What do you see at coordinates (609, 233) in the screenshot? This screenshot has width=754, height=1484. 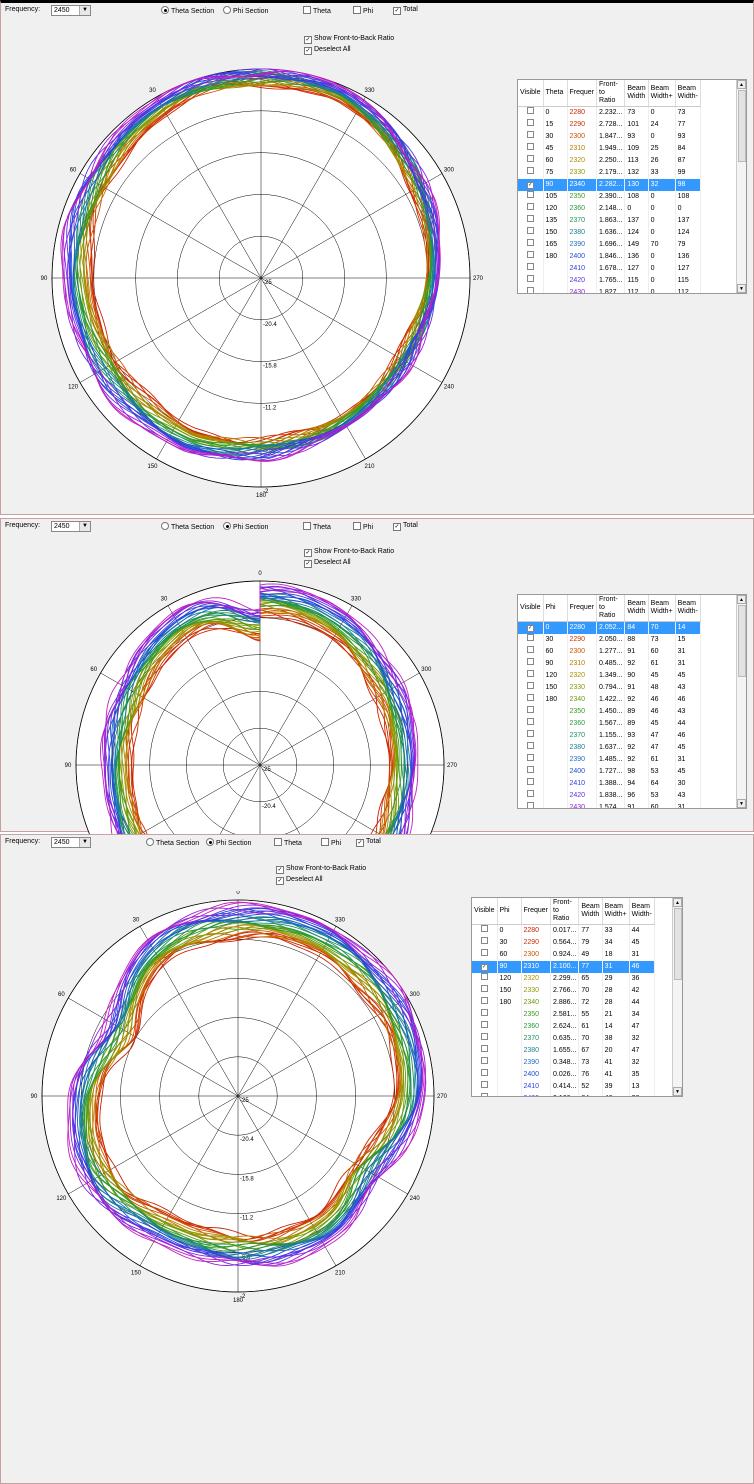 I see `table-row: 150 2380 1.636... 124 0 124` at bounding box center [609, 233].